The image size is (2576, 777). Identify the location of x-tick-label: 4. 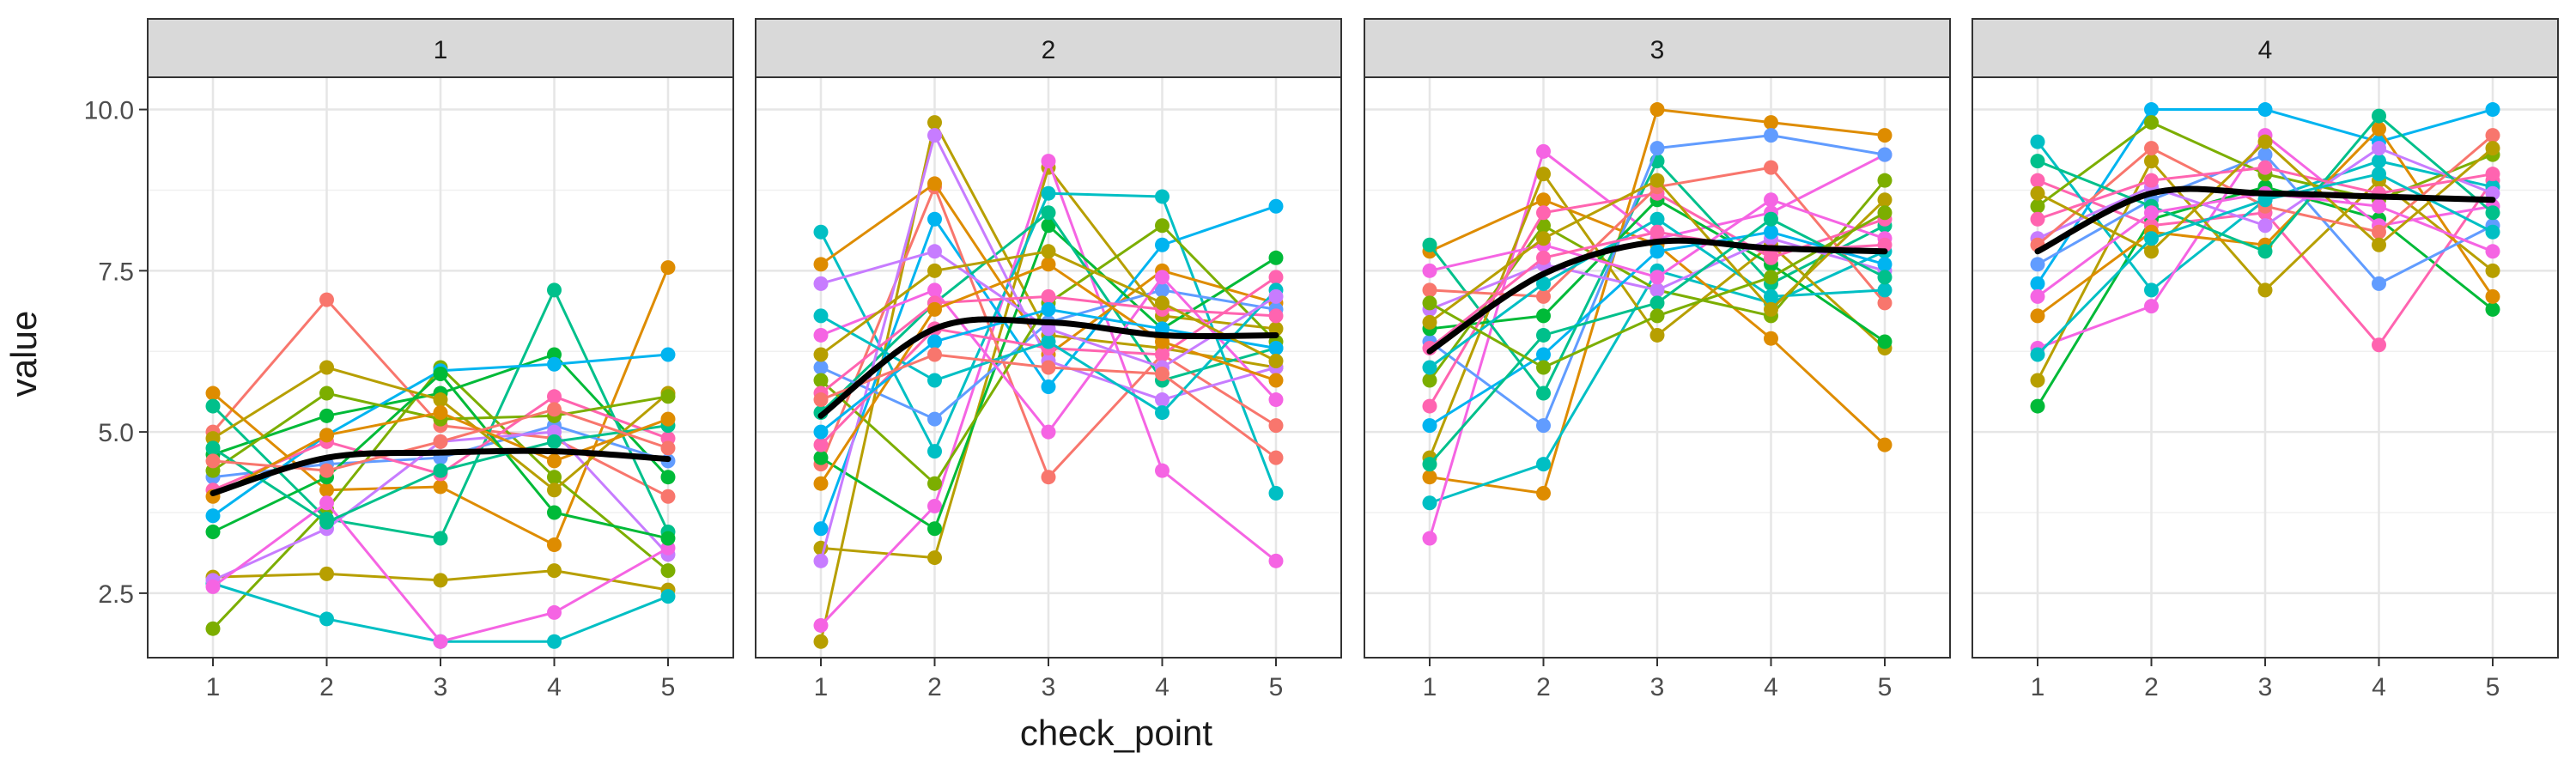
(1771, 687).